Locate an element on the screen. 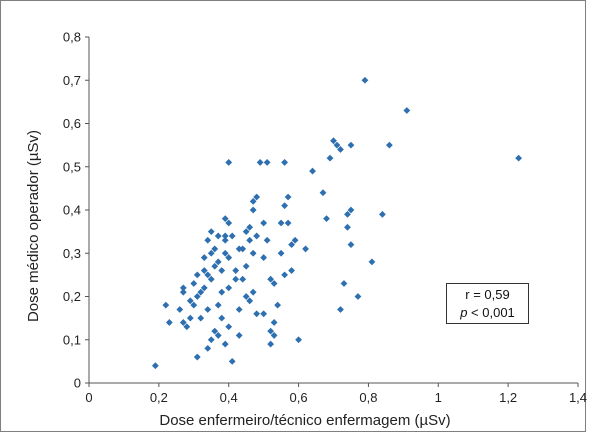 The height and width of the screenshot is (435, 589). y-tick-label: 0,4 is located at coordinates (72, 210).